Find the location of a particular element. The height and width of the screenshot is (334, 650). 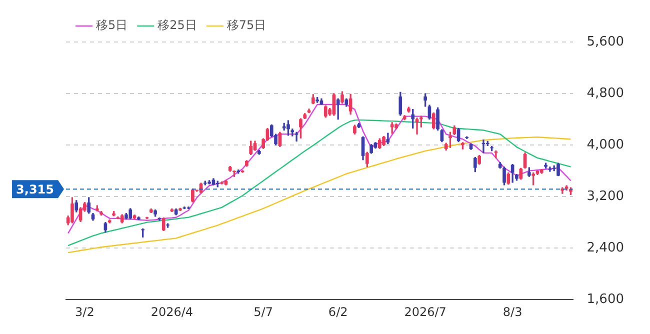

y-tick-label: 4,000 is located at coordinates (605, 144).